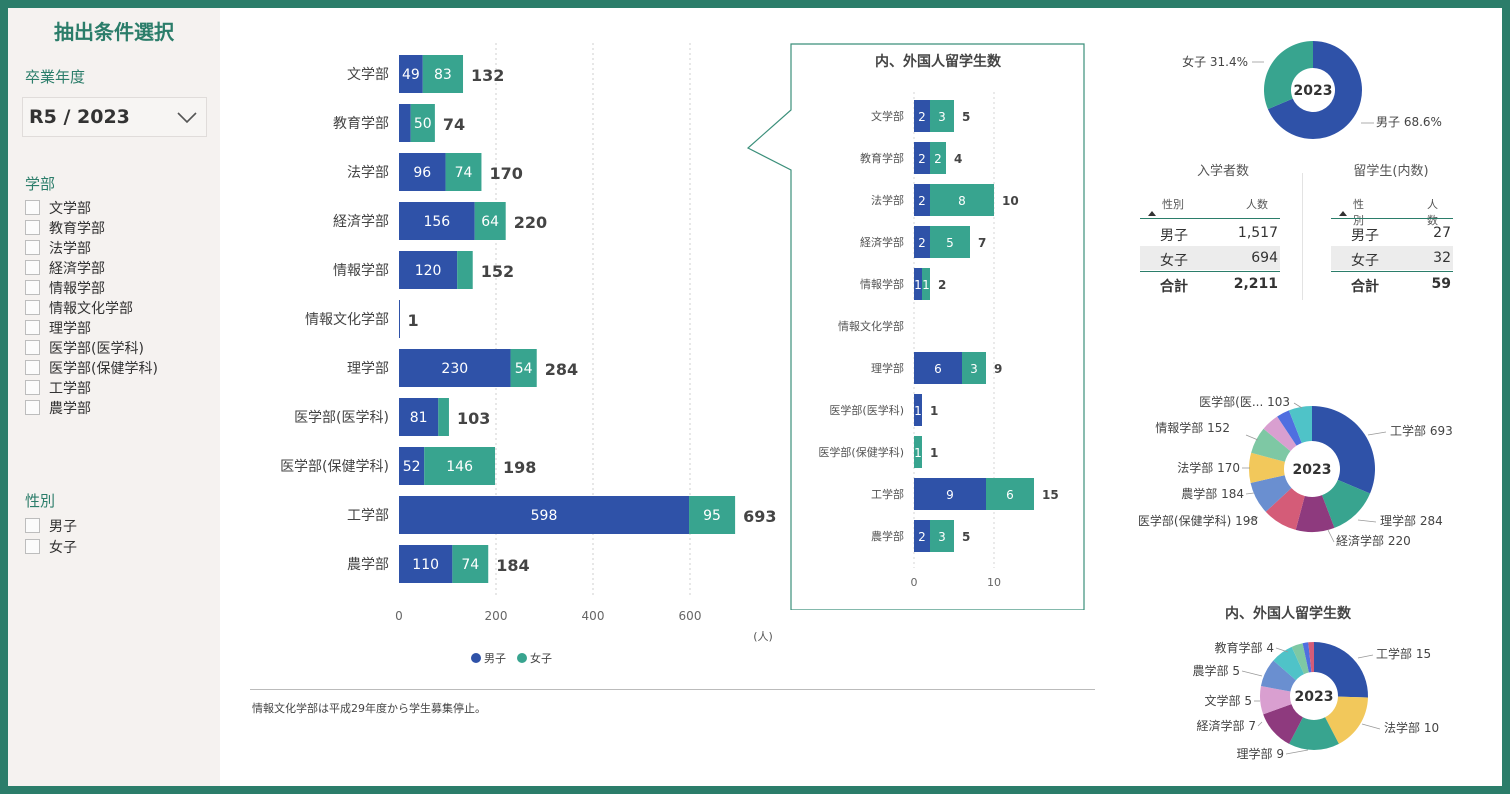  Describe the element at coordinates (882, 284) in the screenshot. I see `popup-category-label: 情報学部` at that location.